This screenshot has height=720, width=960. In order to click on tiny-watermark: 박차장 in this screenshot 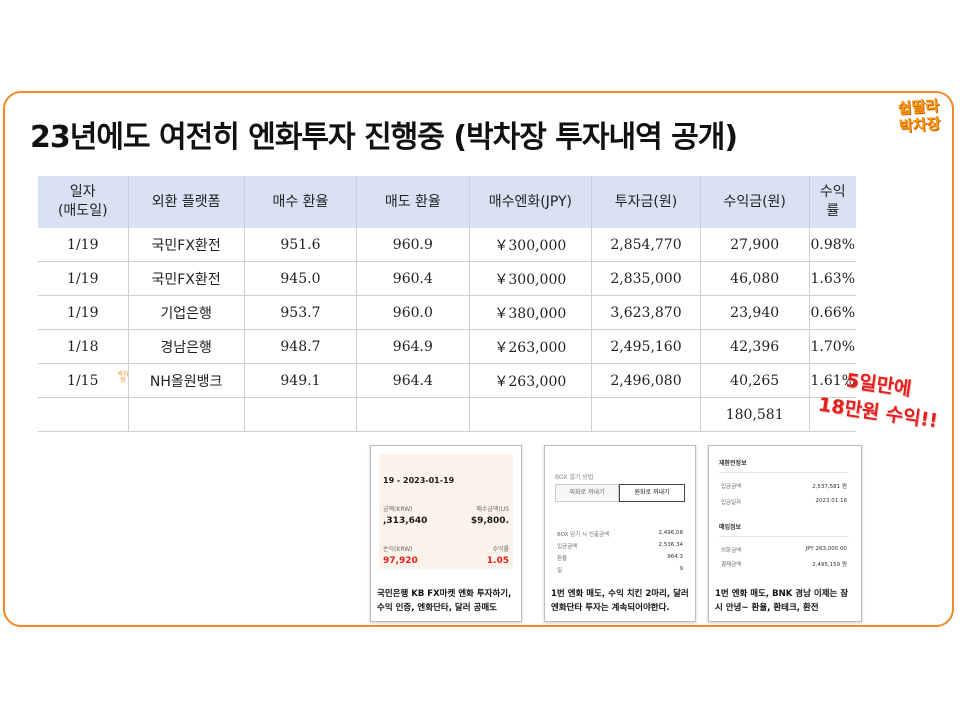, I will do `click(123, 377)`.